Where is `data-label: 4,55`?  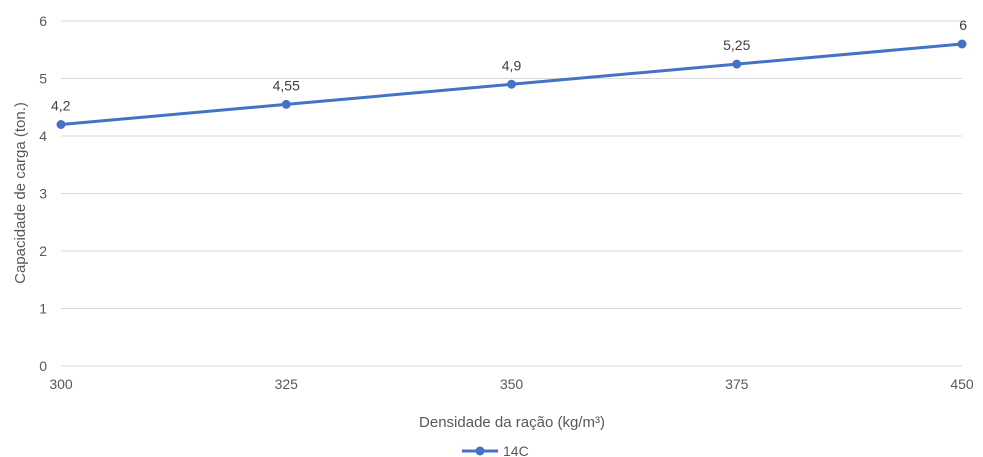
data-label: 4,55 is located at coordinates (286, 85).